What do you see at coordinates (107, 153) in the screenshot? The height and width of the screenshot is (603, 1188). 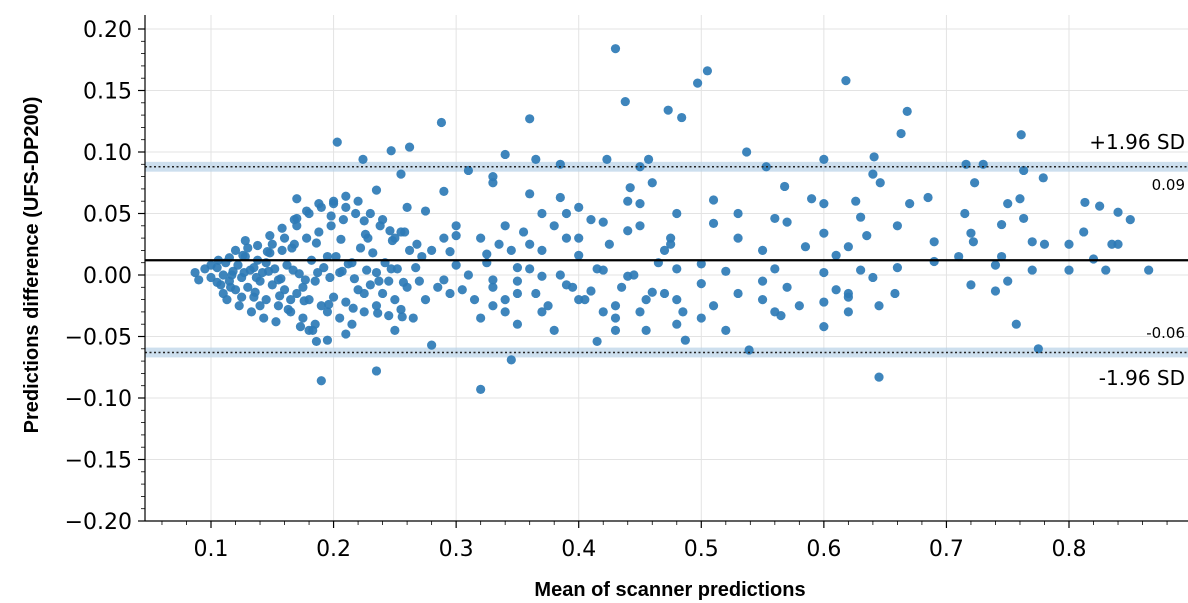 I see `y-tick-label: 0.10` at bounding box center [107, 153].